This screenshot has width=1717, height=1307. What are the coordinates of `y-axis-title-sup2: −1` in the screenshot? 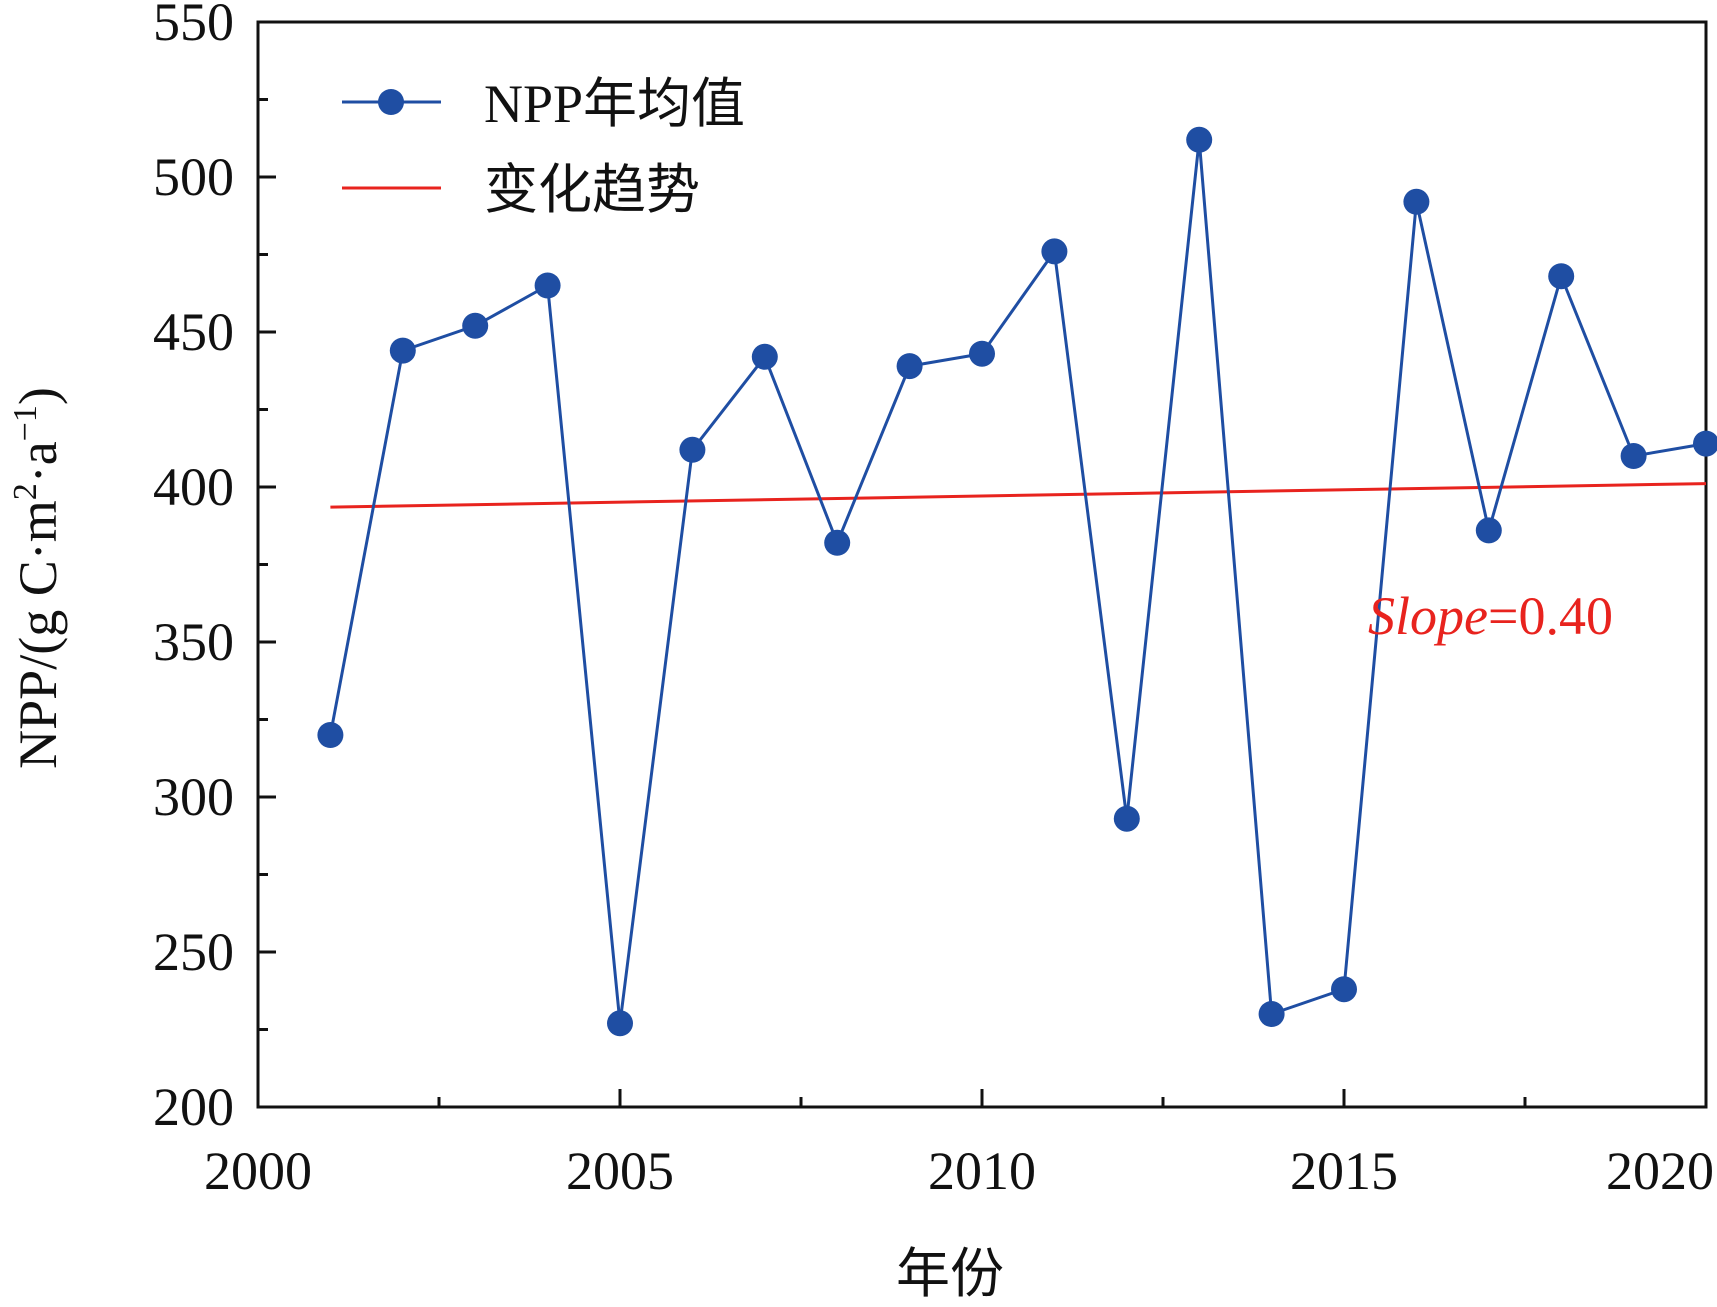 It's located at (25, 423).